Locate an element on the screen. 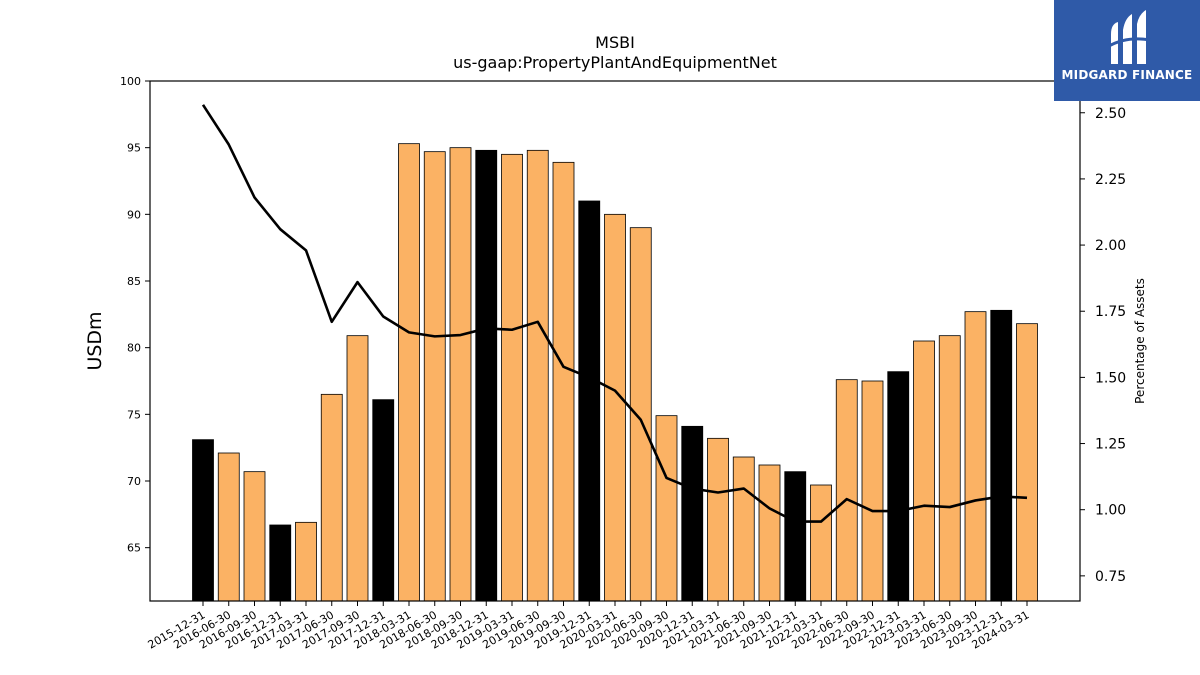 This screenshot has width=1200, height=675. y-tick-label: 65 is located at coordinates (134, 548).